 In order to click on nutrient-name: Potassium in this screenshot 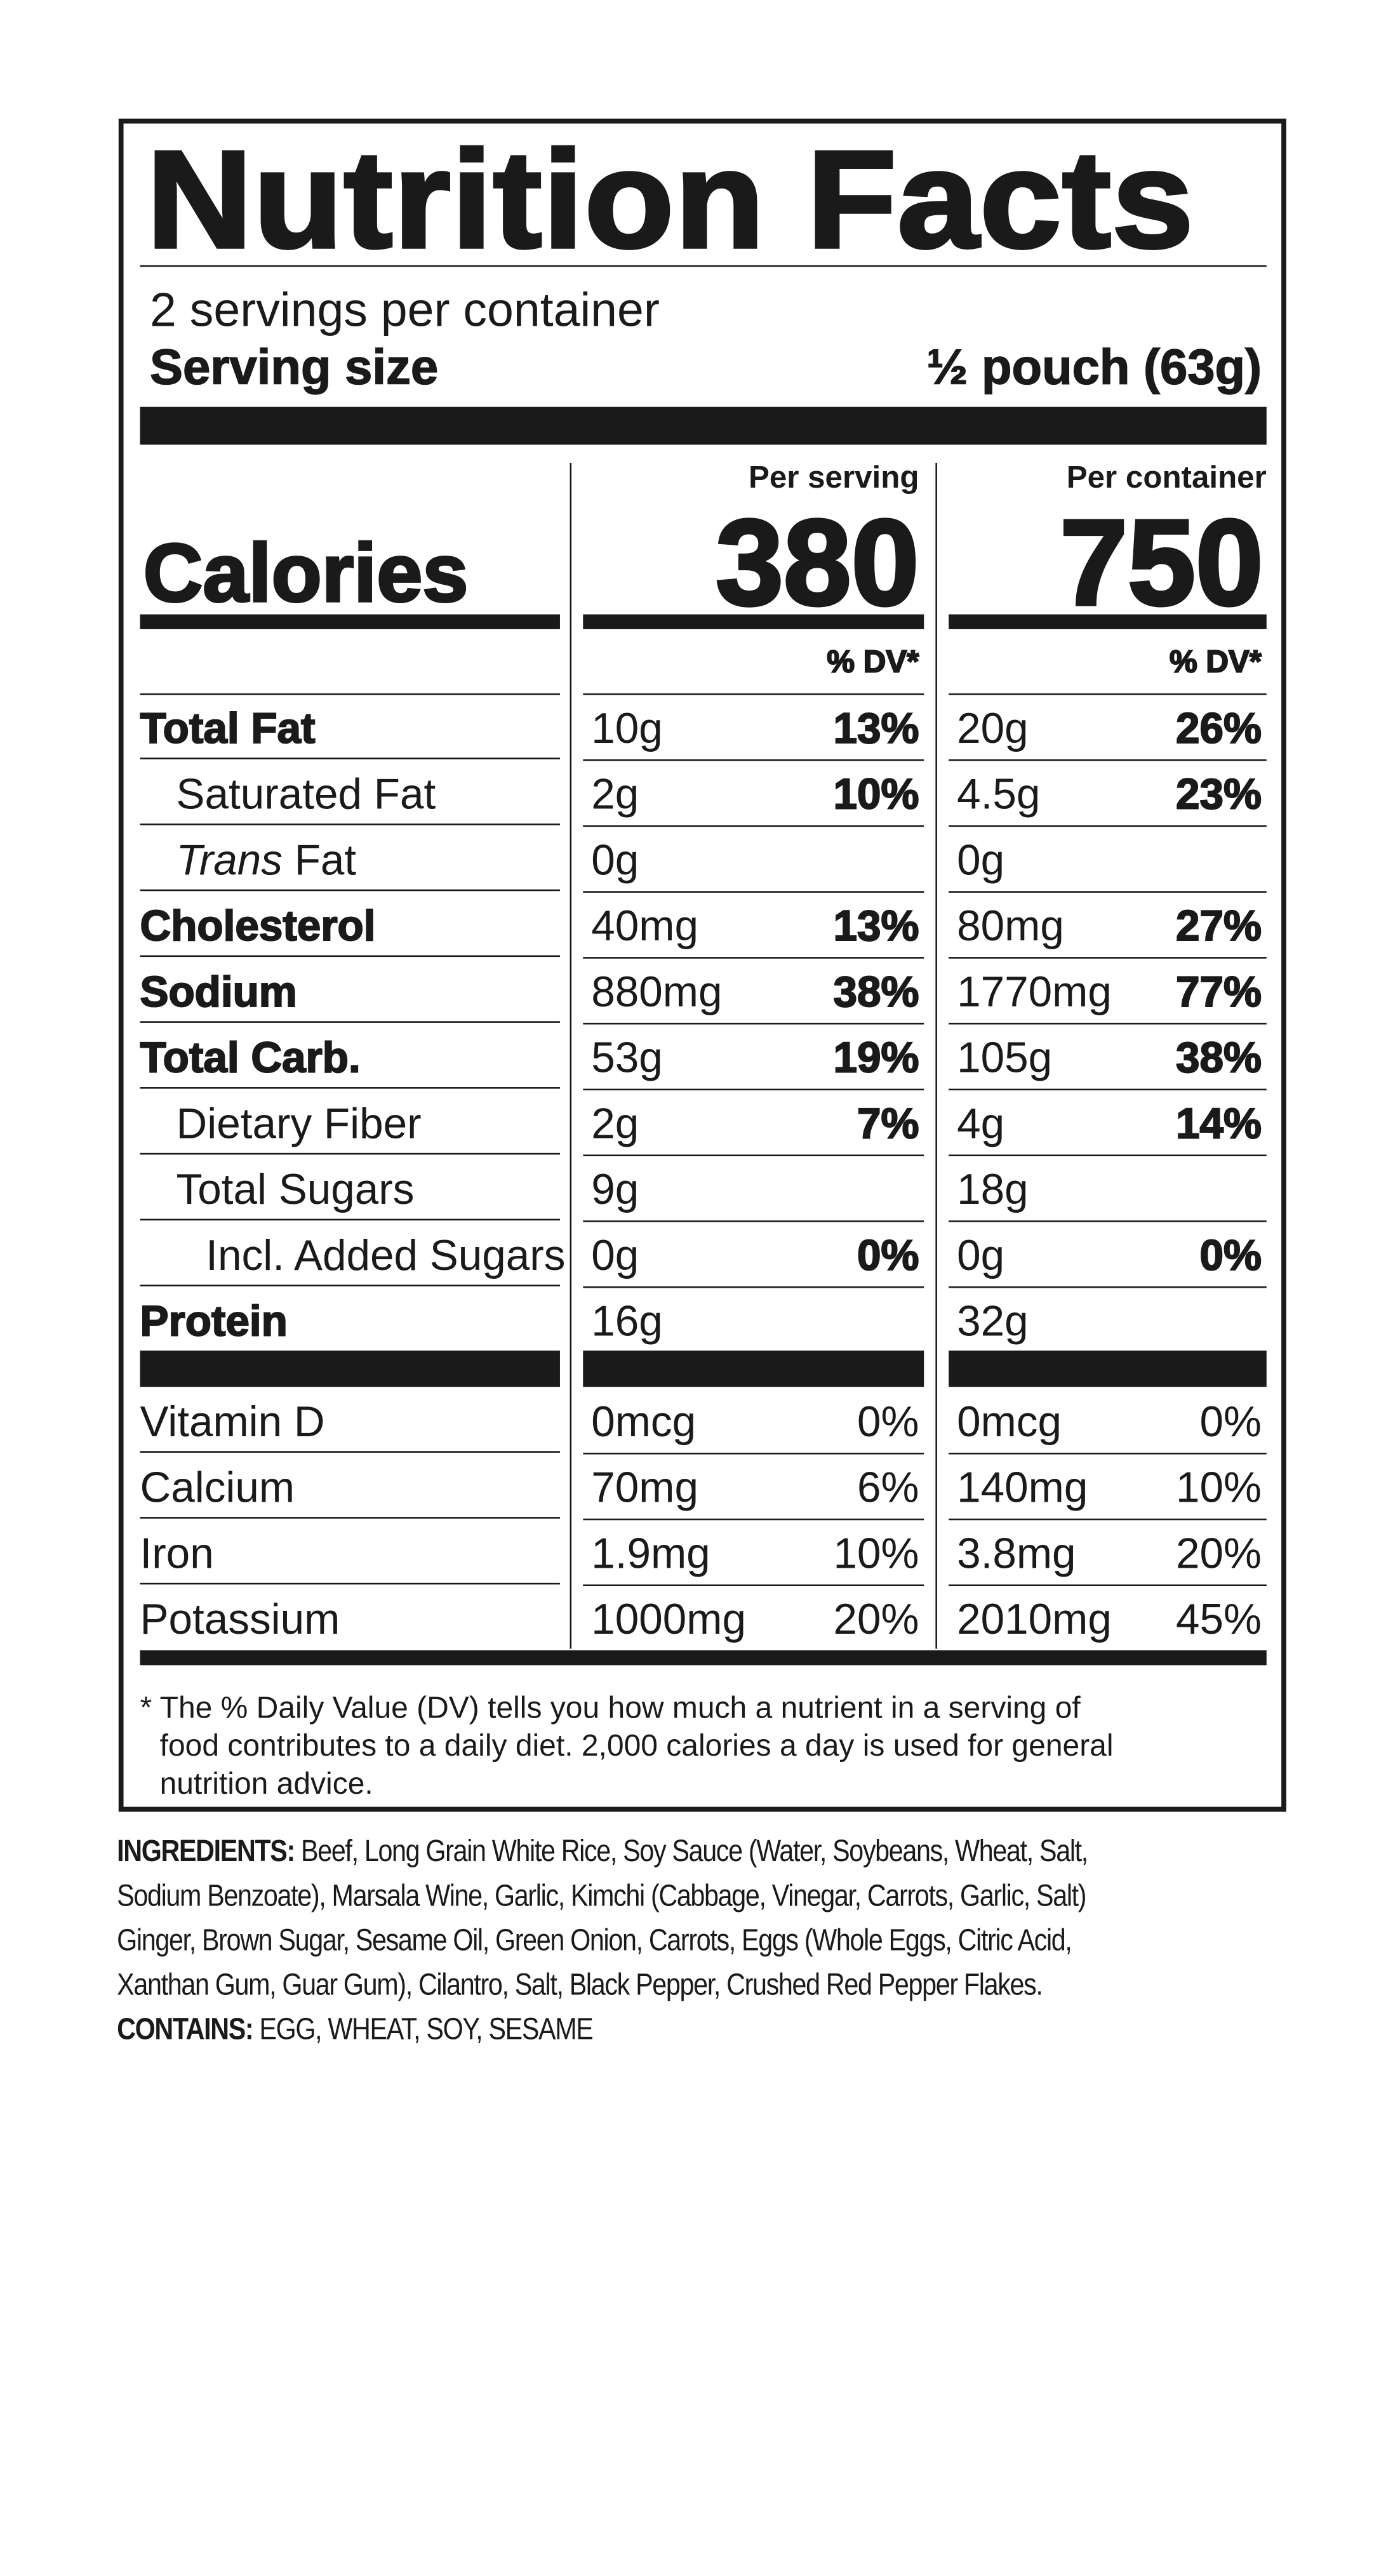, I will do `click(240, 1619)`.